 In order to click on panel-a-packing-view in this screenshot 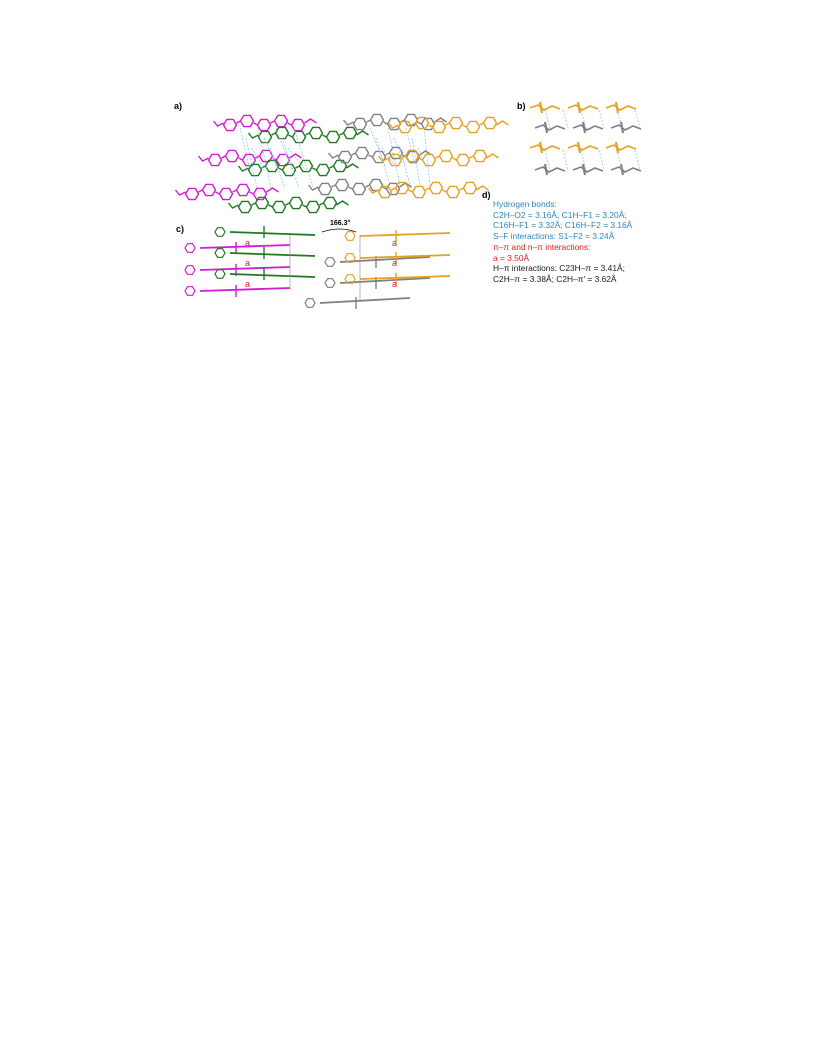, I will do `click(341, 163)`.